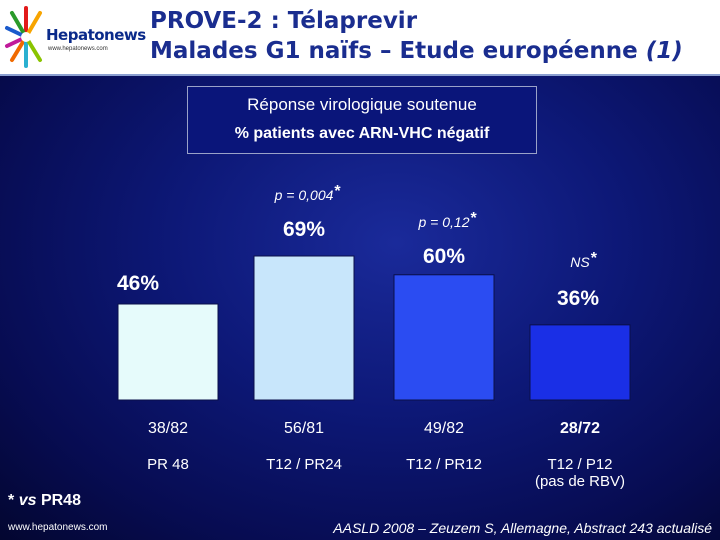  Describe the element at coordinates (78, 49) in the screenshot. I see `logo-url: www.hepatonews.com` at that location.